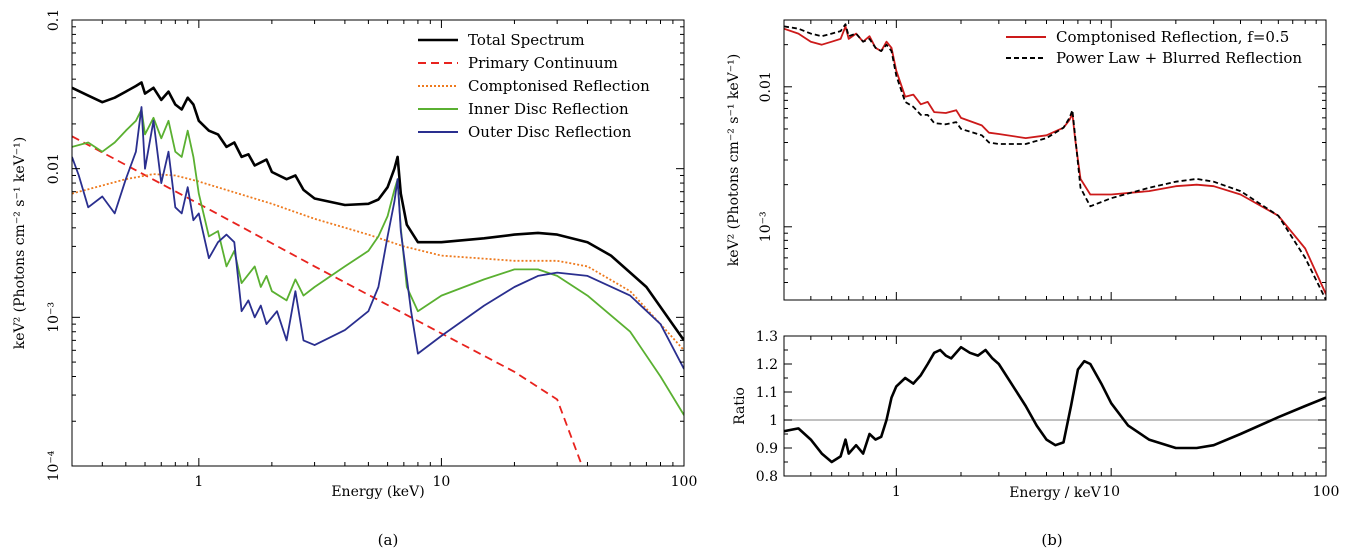 The image size is (1362, 556). Describe the element at coordinates (20, 243) in the screenshot. I see `panel-a-y-axis-label: keV² (Photons cm⁻² s⁻¹ keV⁻¹)` at that location.